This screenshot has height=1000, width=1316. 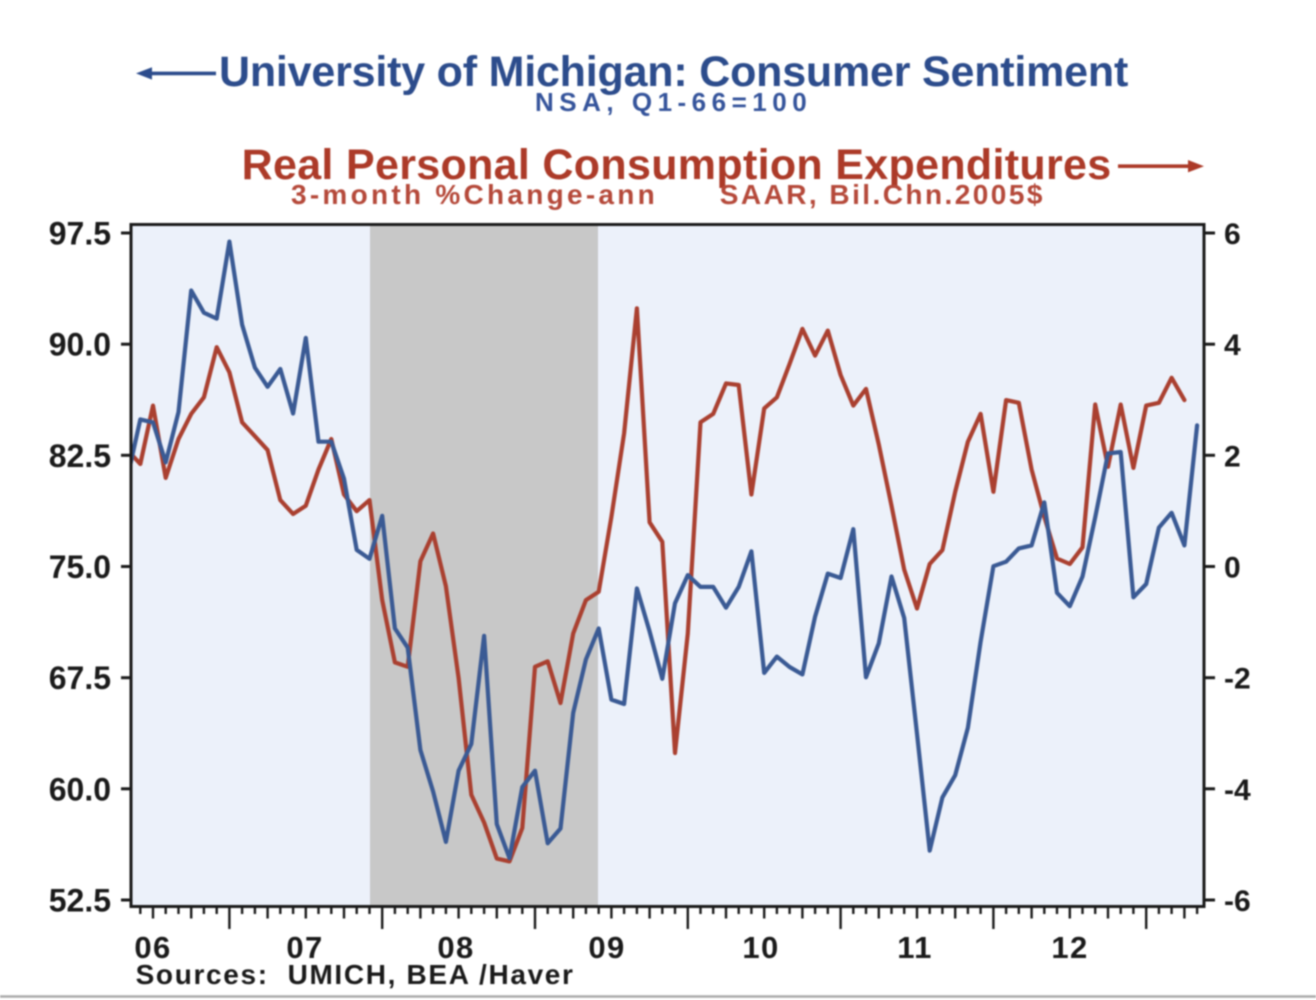 I want to click on svg-text: 67.5, so click(x=80, y=678).